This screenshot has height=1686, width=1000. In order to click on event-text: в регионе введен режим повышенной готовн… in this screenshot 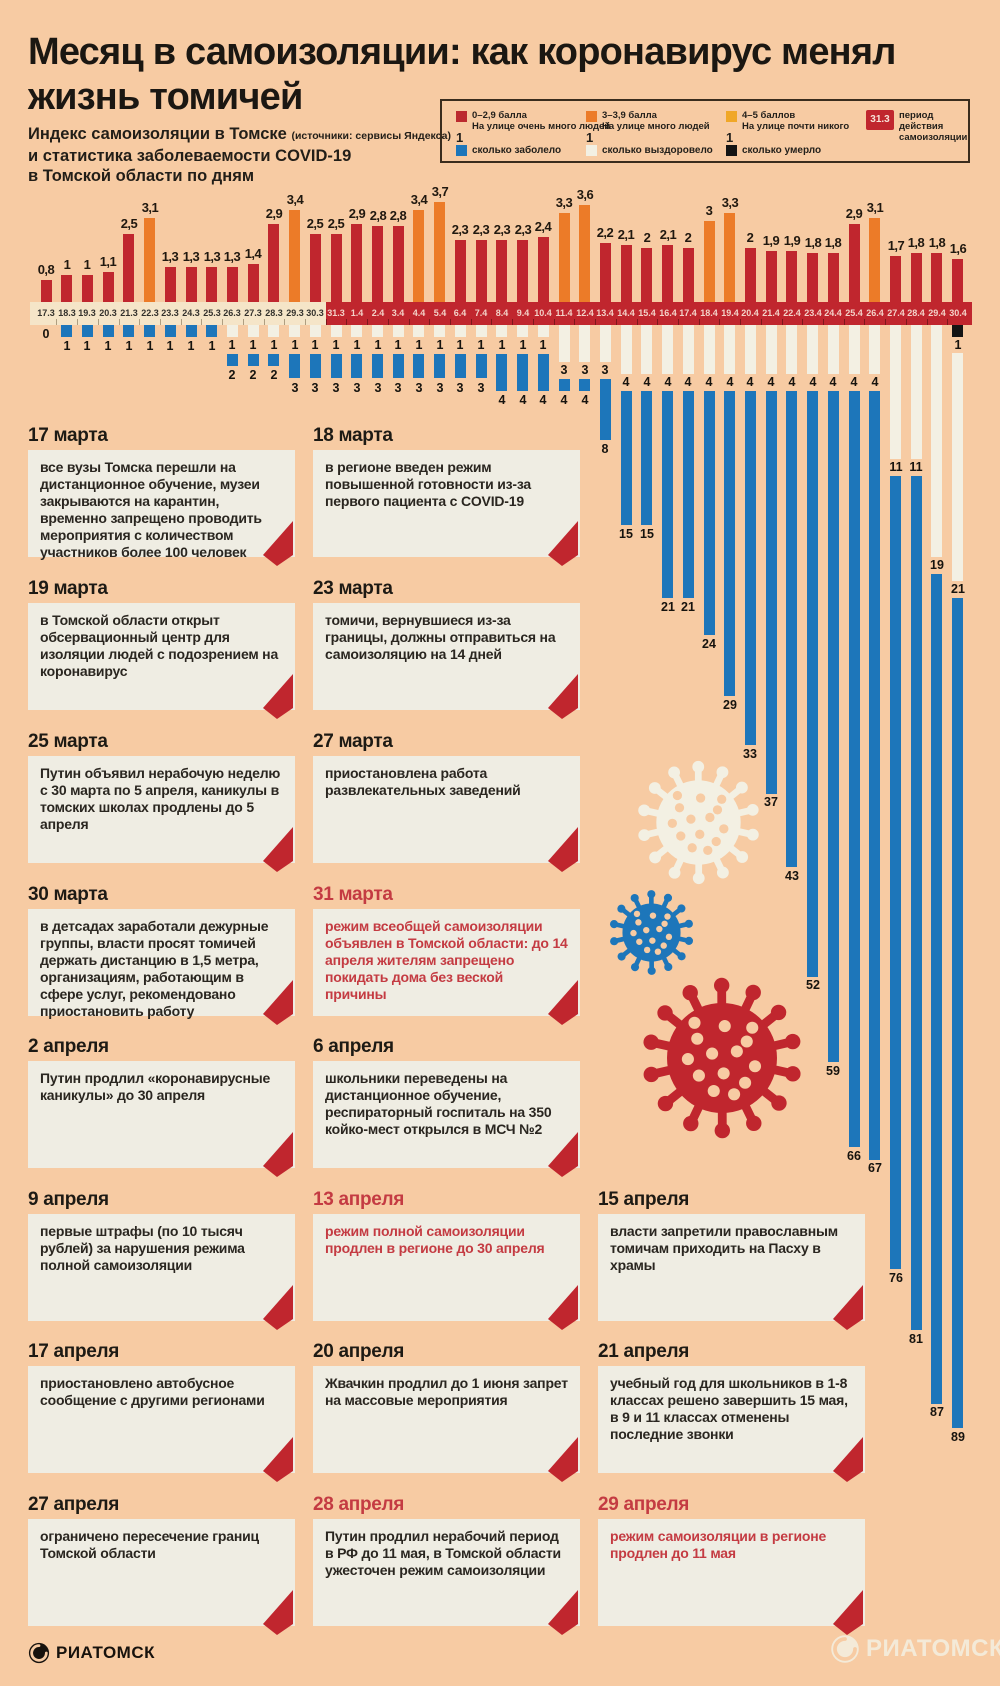, I will do `click(428, 484)`.